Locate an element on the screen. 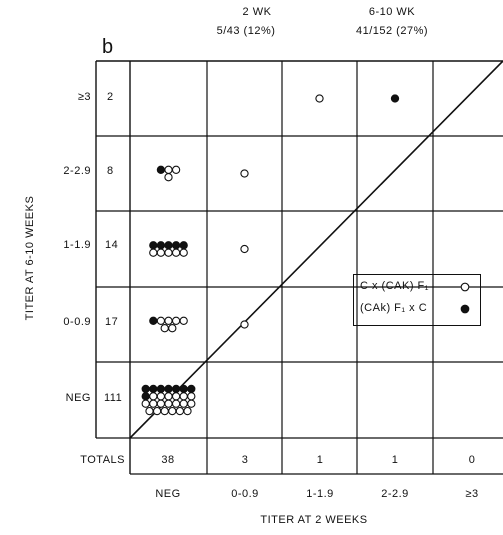 This screenshot has width=503, height=535. header-610wk-value: 41/152 (27%) is located at coordinates (392, 31).